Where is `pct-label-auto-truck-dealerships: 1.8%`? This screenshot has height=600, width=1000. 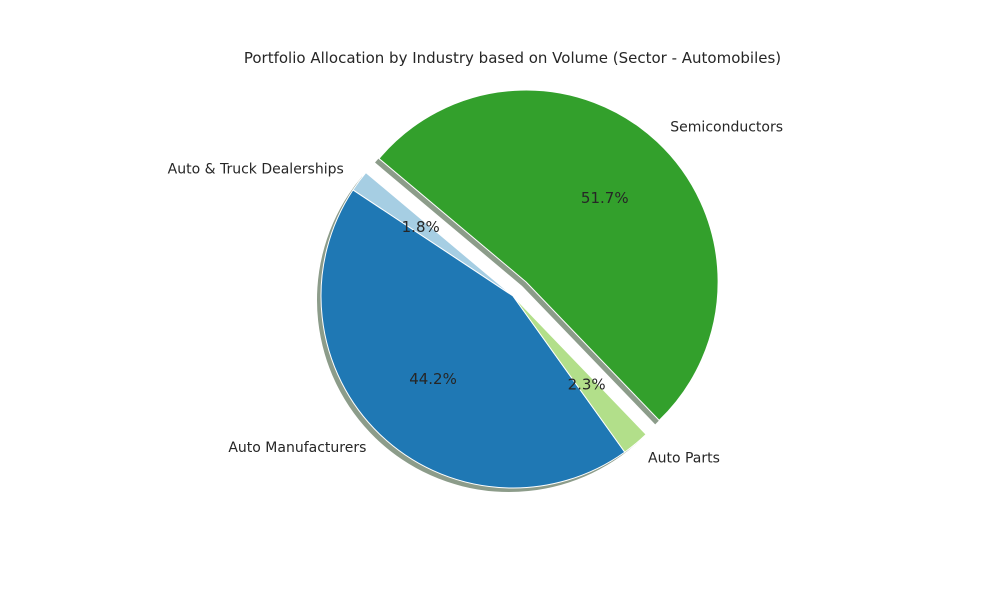
pct-label-auto-truck-dealerships: 1.8% is located at coordinates (421, 227).